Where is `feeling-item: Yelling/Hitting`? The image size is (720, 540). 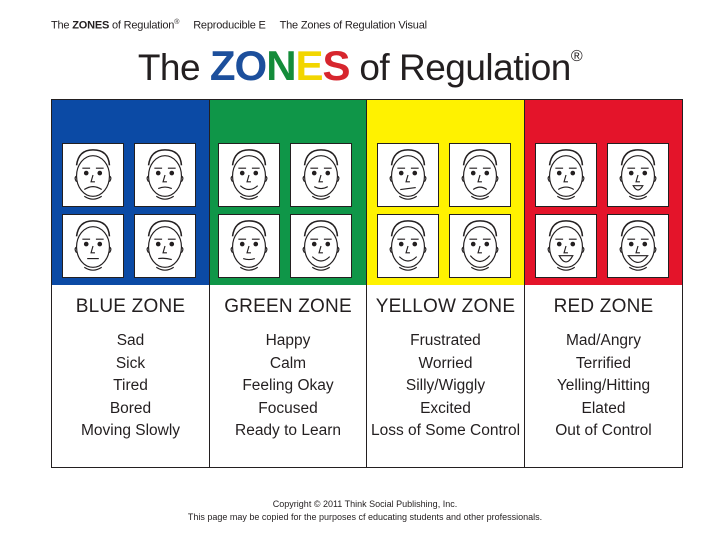
feeling-item: Yelling/Hitting is located at coordinates (603, 385).